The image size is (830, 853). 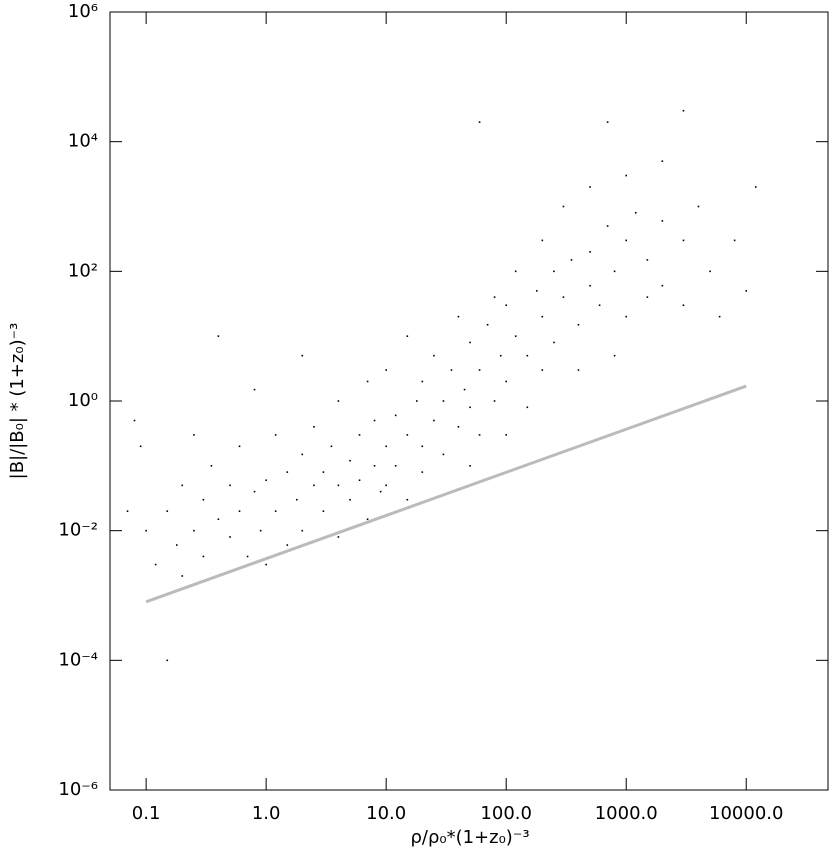 What do you see at coordinates (626, 813) in the screenshot?
I see `x-tick-label: 1000.0` at bounding box center [626, 813].